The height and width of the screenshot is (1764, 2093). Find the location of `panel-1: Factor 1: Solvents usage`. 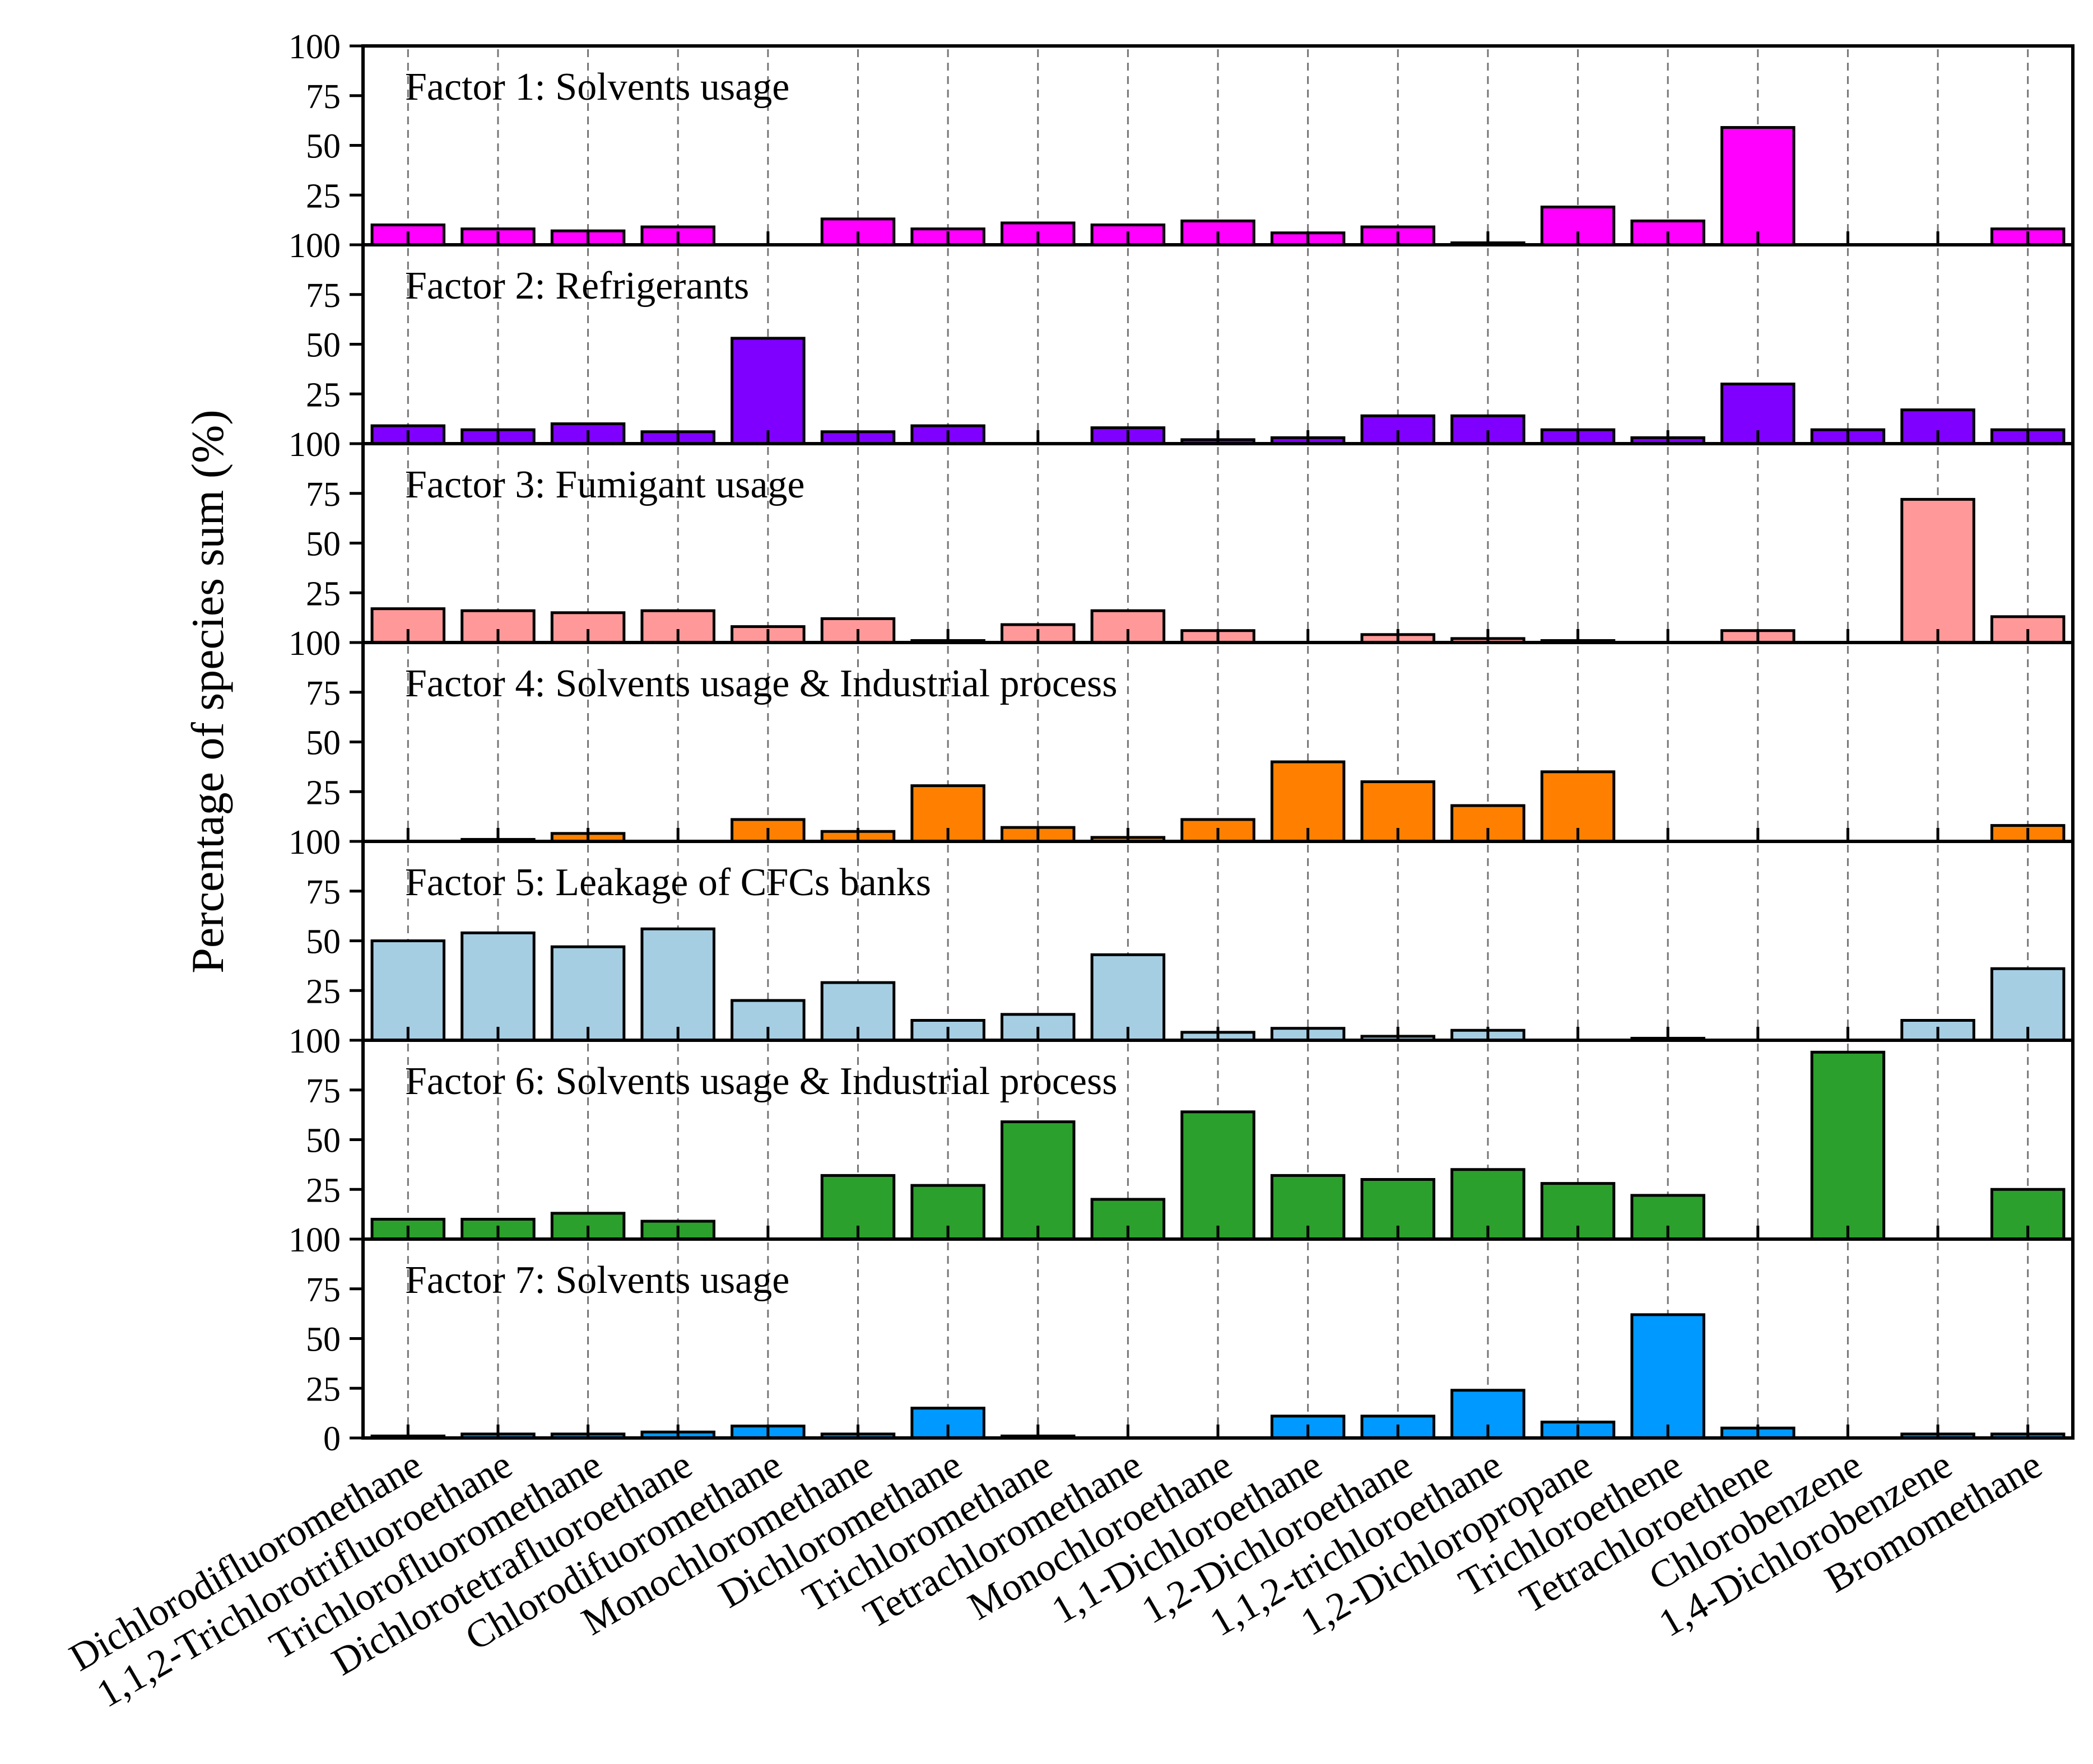

panel-1: Factor 1: Solvents usage is located at coordinates (1218, 145).